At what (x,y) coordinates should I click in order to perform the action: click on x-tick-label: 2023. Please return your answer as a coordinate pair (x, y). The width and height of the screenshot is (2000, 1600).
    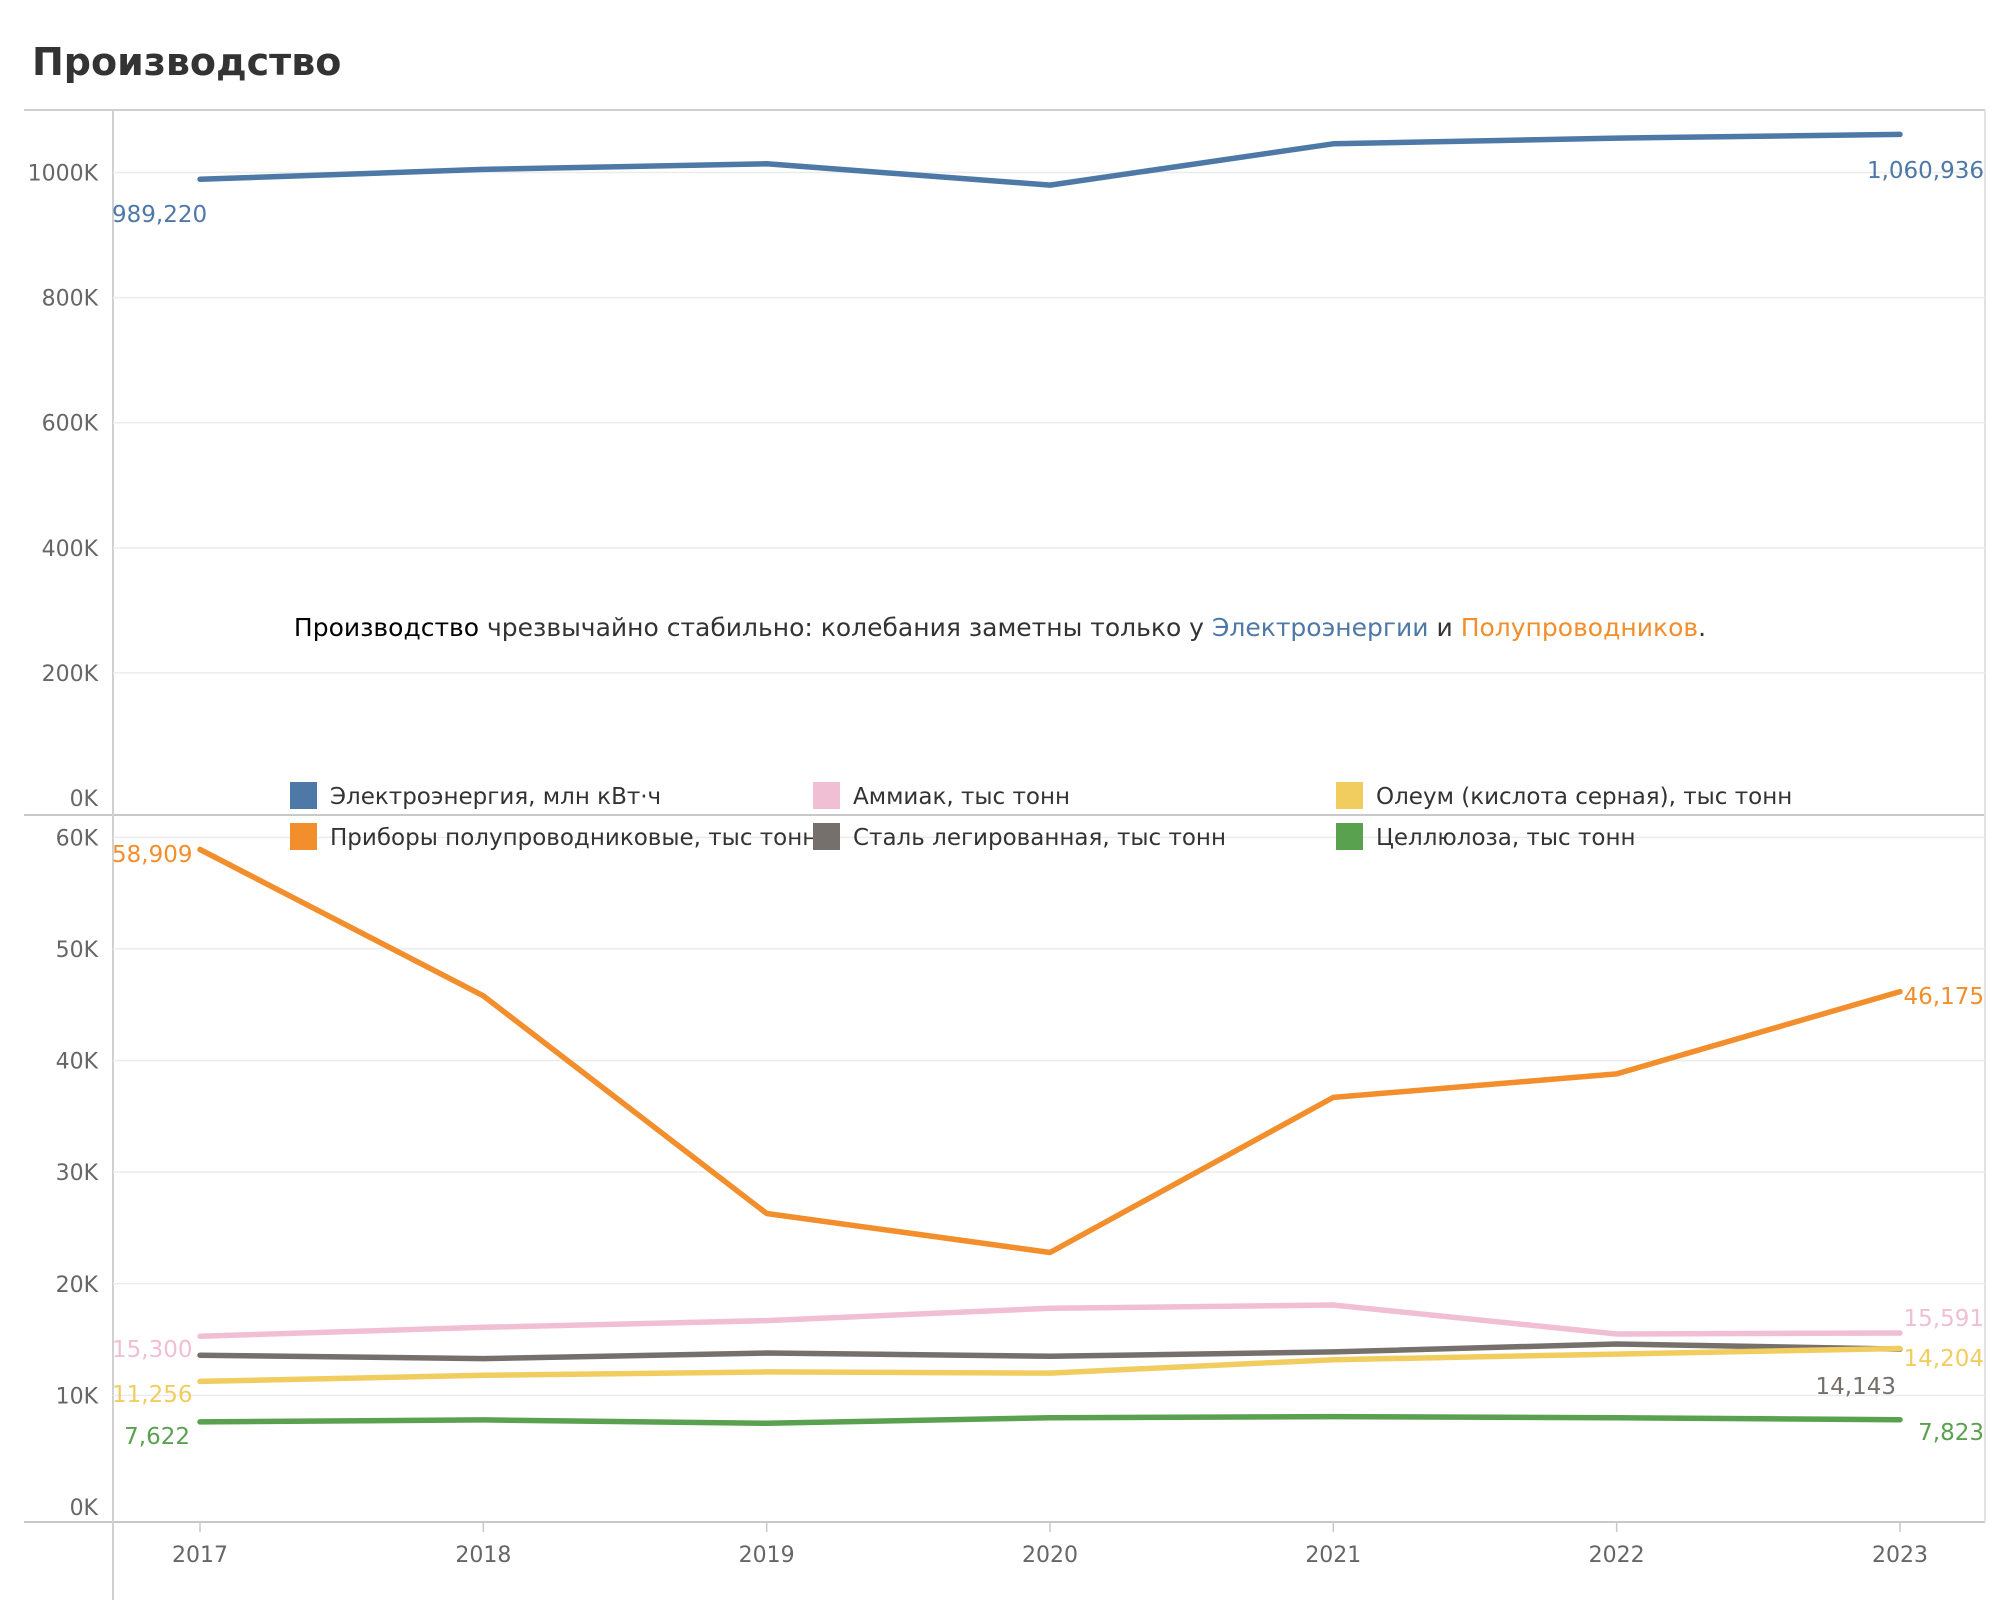
    Looking at the image, I should click on (1900, 1555).